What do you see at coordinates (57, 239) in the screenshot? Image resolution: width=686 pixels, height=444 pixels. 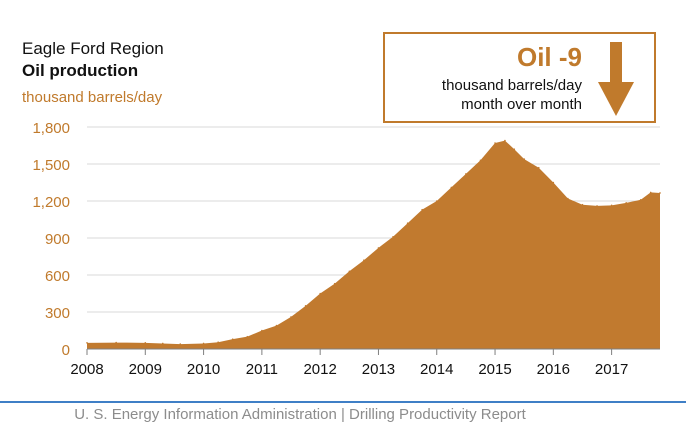 I see `y-tick-label: 900` at bounding box center [57, 239].